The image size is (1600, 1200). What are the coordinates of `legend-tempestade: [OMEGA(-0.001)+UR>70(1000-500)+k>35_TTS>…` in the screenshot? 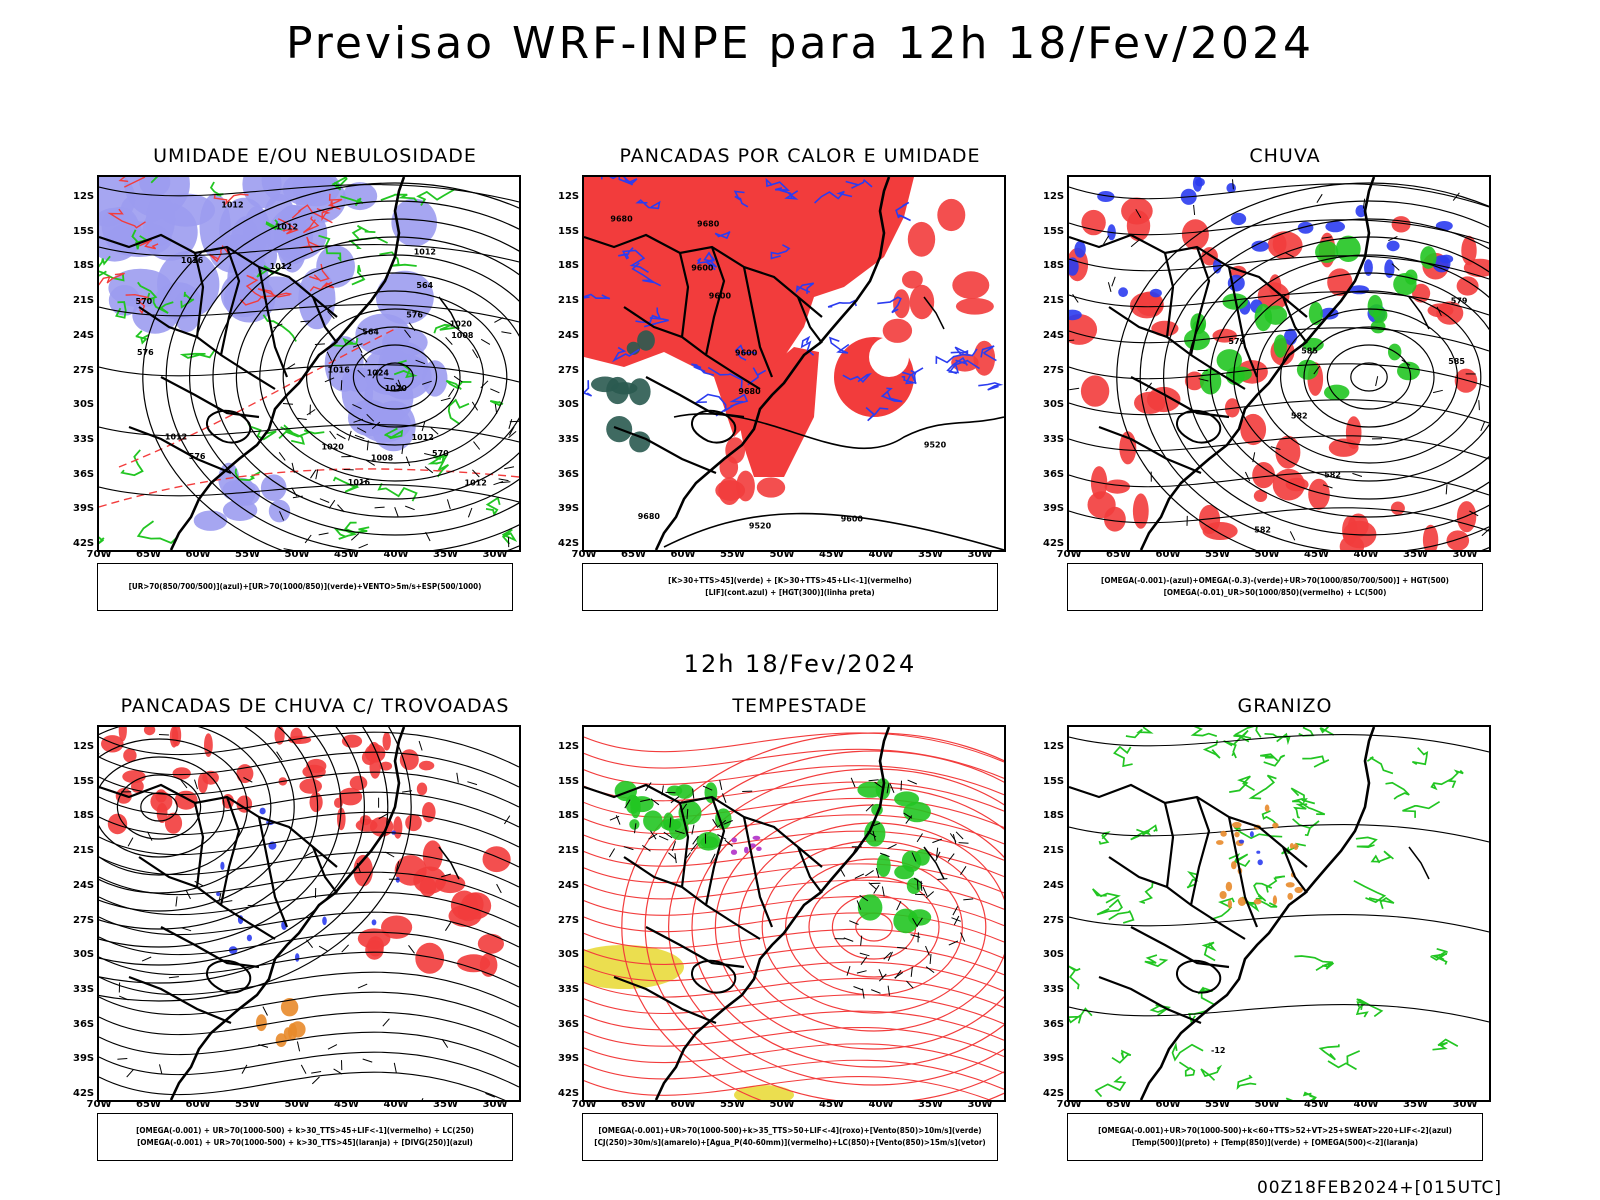 It's located at (790, 1137).